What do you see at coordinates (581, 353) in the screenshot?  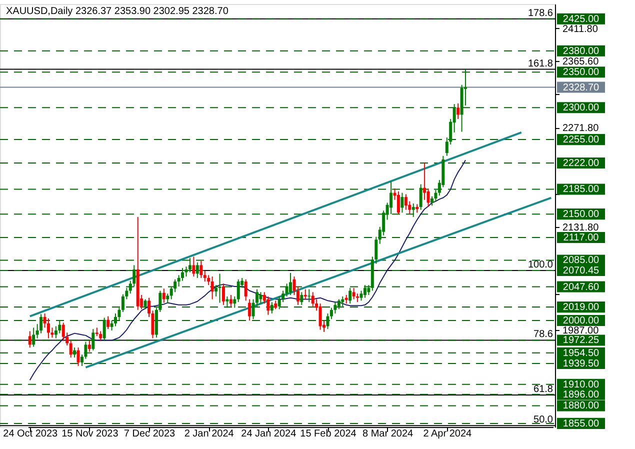 I see `ref-line-label: 1954.50` at bounding box center [581, 353].